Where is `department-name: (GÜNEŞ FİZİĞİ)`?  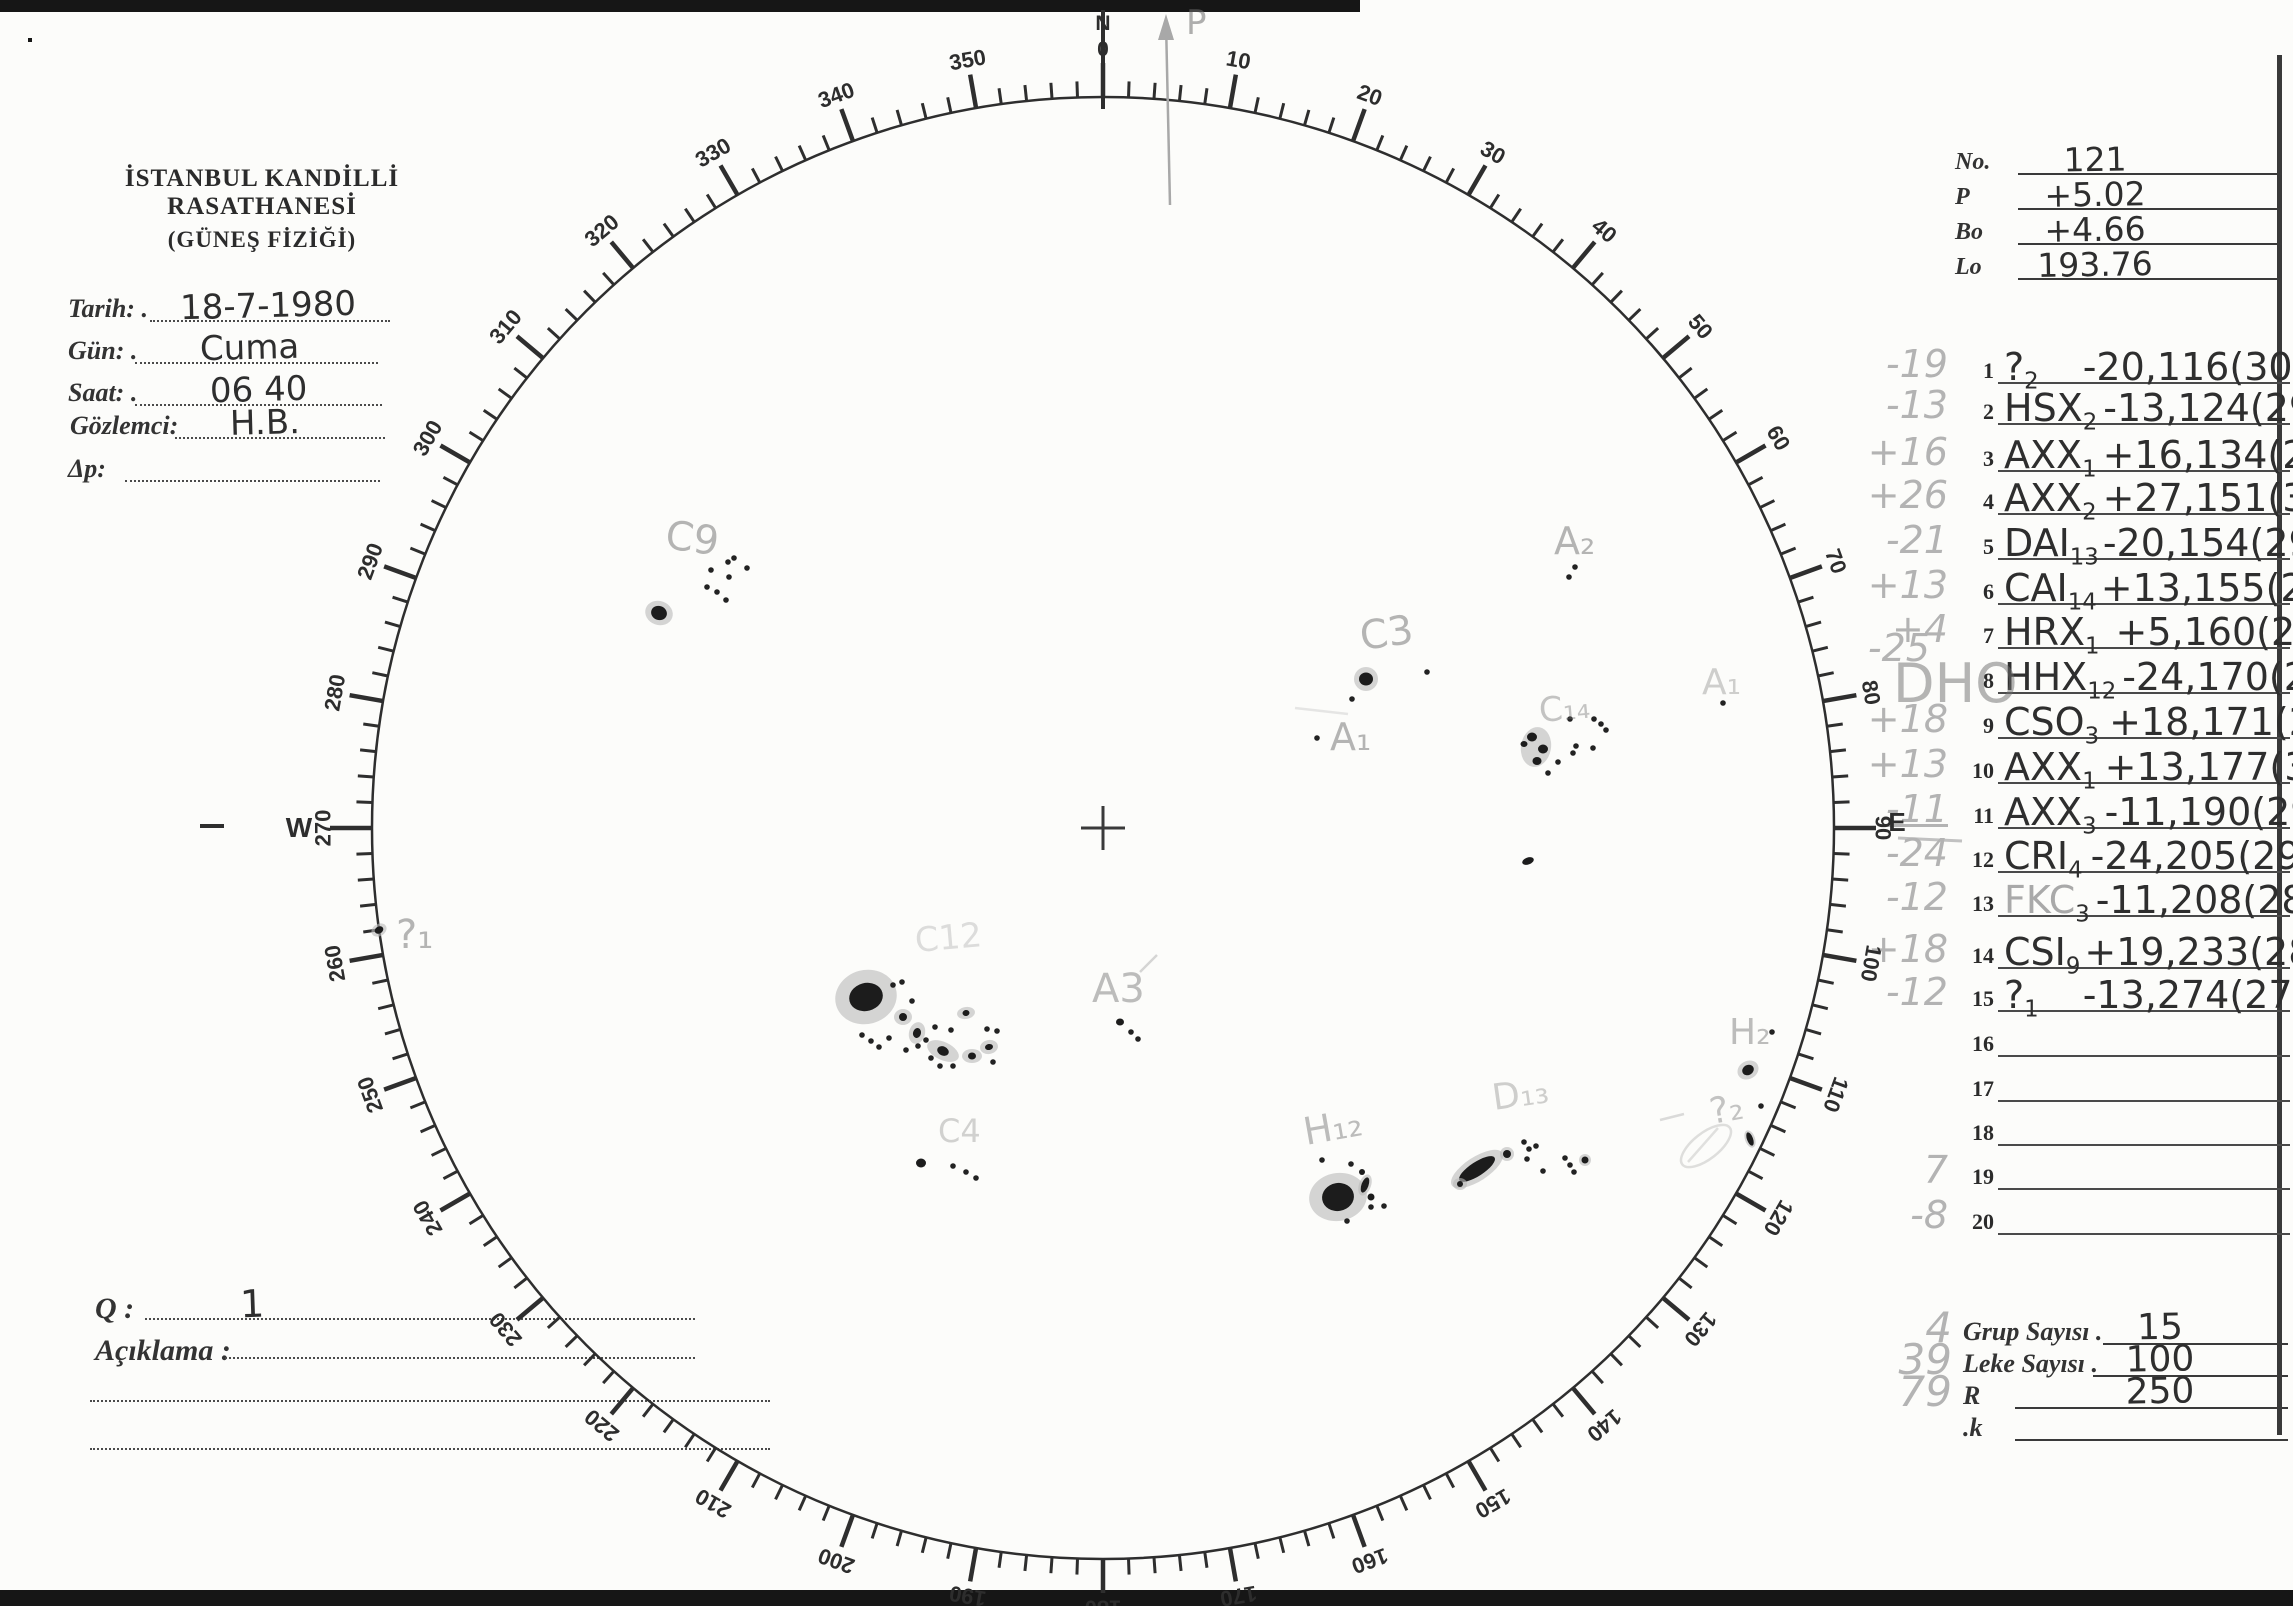
department-name: (GÜNEŞ FİZİĞİ) is located at coordinates (262, 239).